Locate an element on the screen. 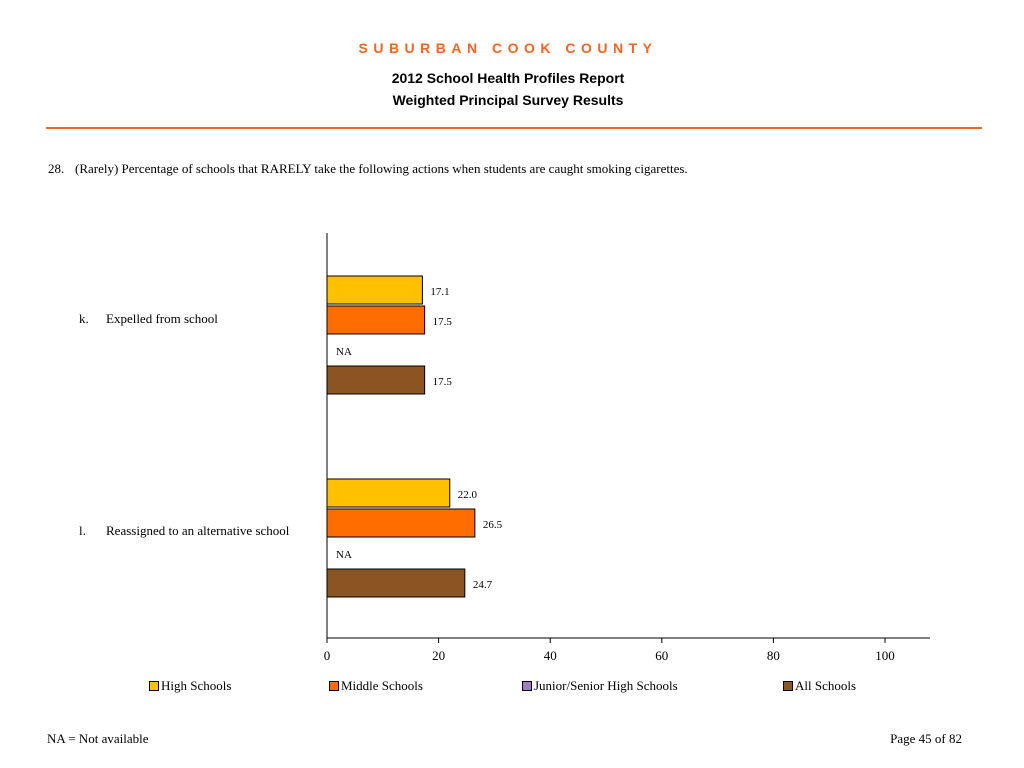 The width and height of the screenshot is (1024, 768). report-title: 2012 School Health Profiles Report is located at coordinates (508, 78).